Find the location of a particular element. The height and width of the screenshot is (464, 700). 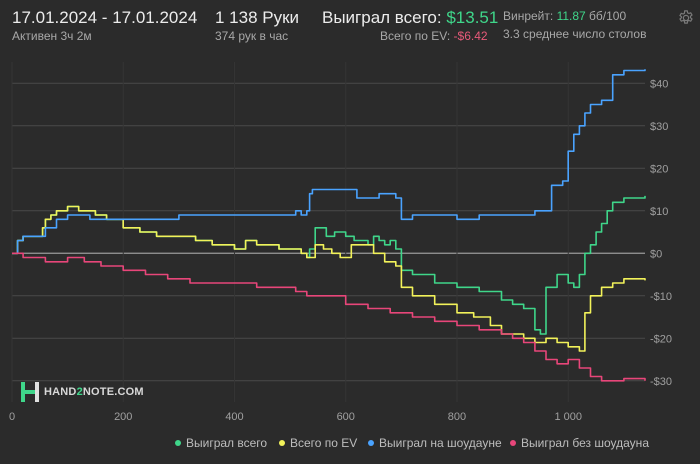

winrate: Винрейт: 11.87 бб/100 is located at coordinates (564, 16).